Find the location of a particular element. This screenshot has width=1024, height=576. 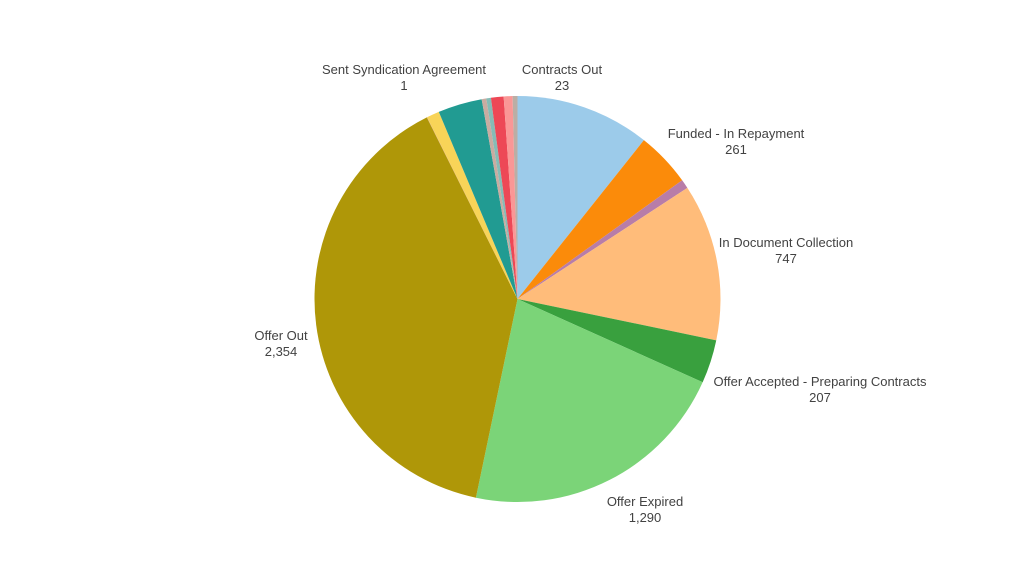

pie-slice-sent-syndication-agreement is located at coordinates (472, 208).